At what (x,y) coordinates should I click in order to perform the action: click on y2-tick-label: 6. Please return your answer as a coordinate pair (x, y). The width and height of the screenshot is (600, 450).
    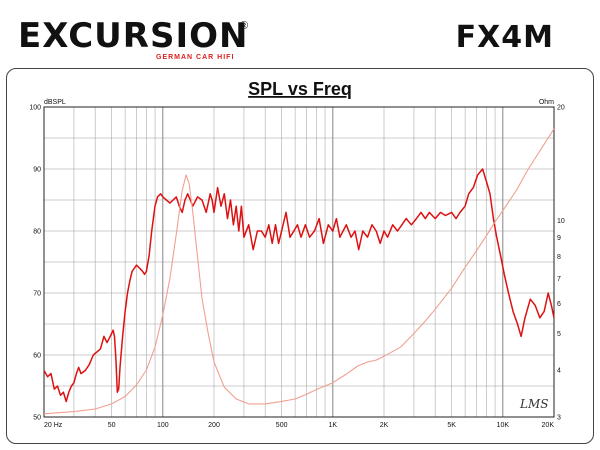
    Looking at the image, I should click on (559, 304).